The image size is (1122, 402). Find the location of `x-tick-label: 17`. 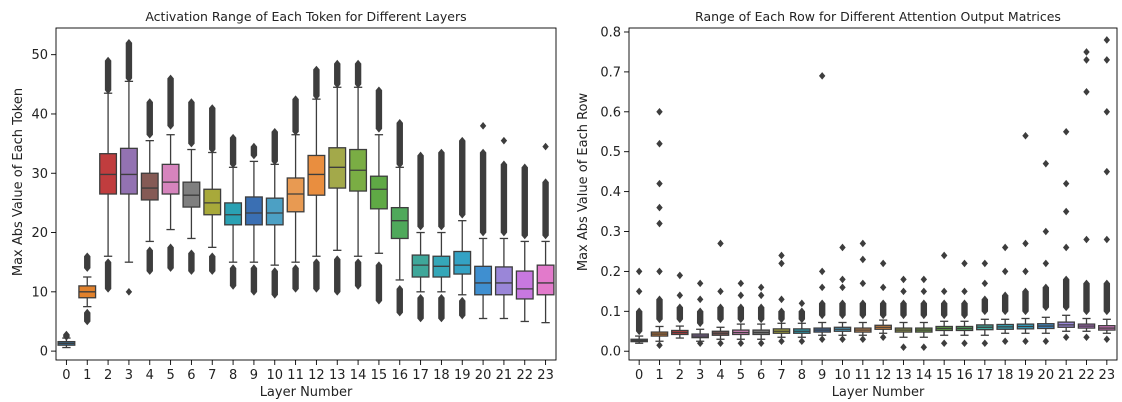

x-tick-label: 17 is located at coordinates (985, 375).